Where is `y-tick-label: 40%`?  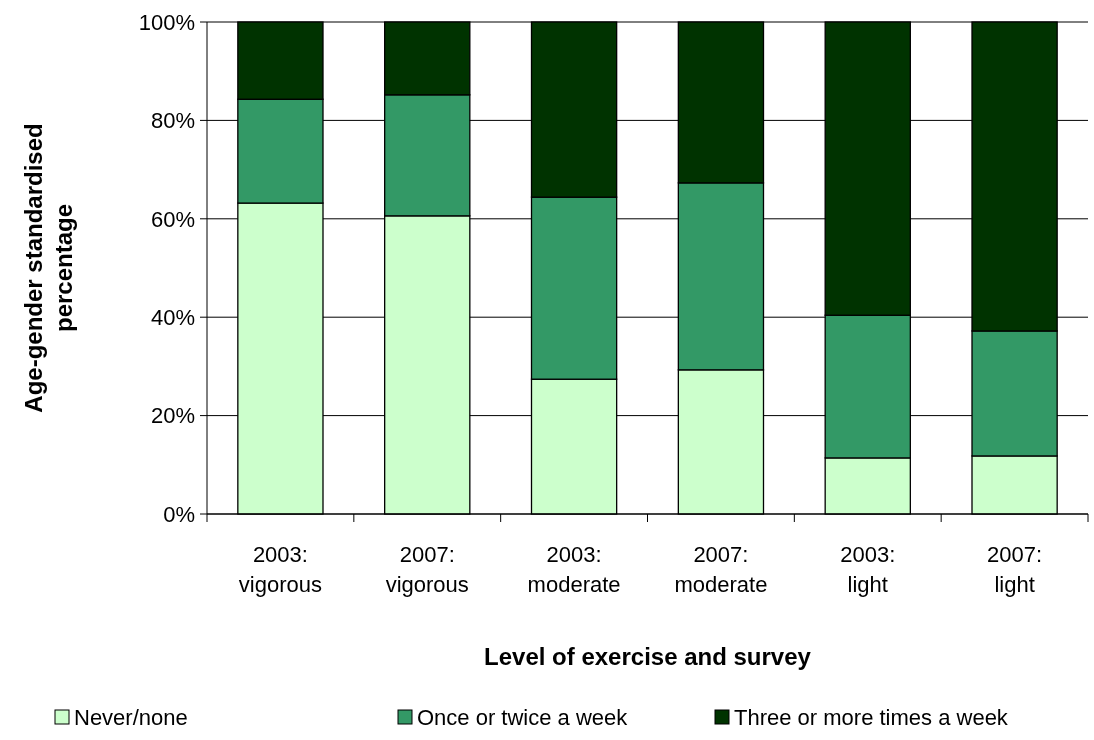
y-tick-label: 40% is located at coordinates (172, 317).